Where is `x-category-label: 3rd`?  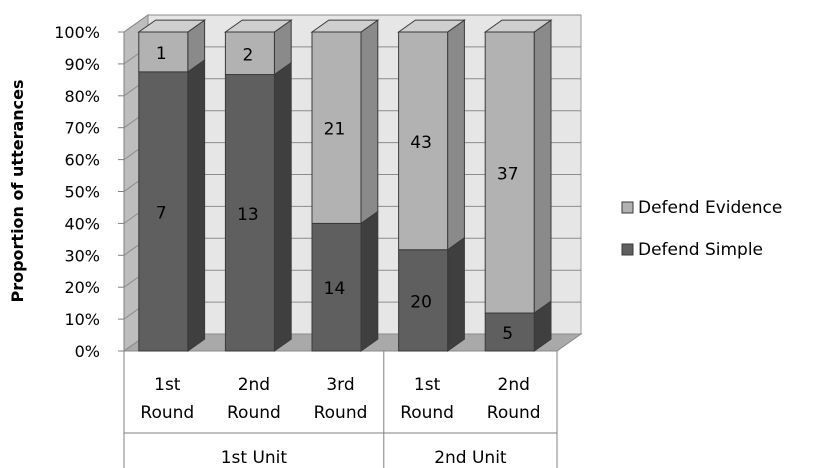 x-category-label: 3rd is located at coordinates (340, 385).